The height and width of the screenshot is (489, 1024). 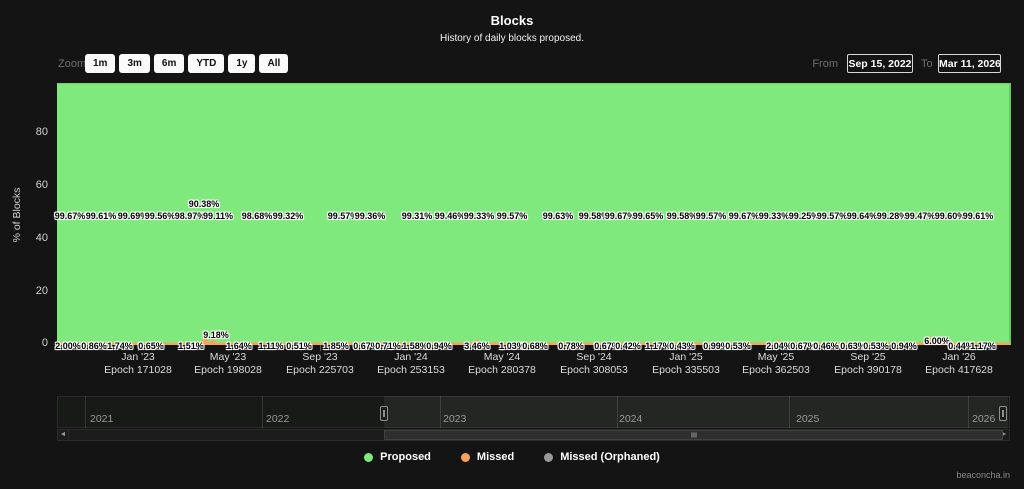 I want to click on missed-orphaned-dot-icon, so click(x=549, y=457).